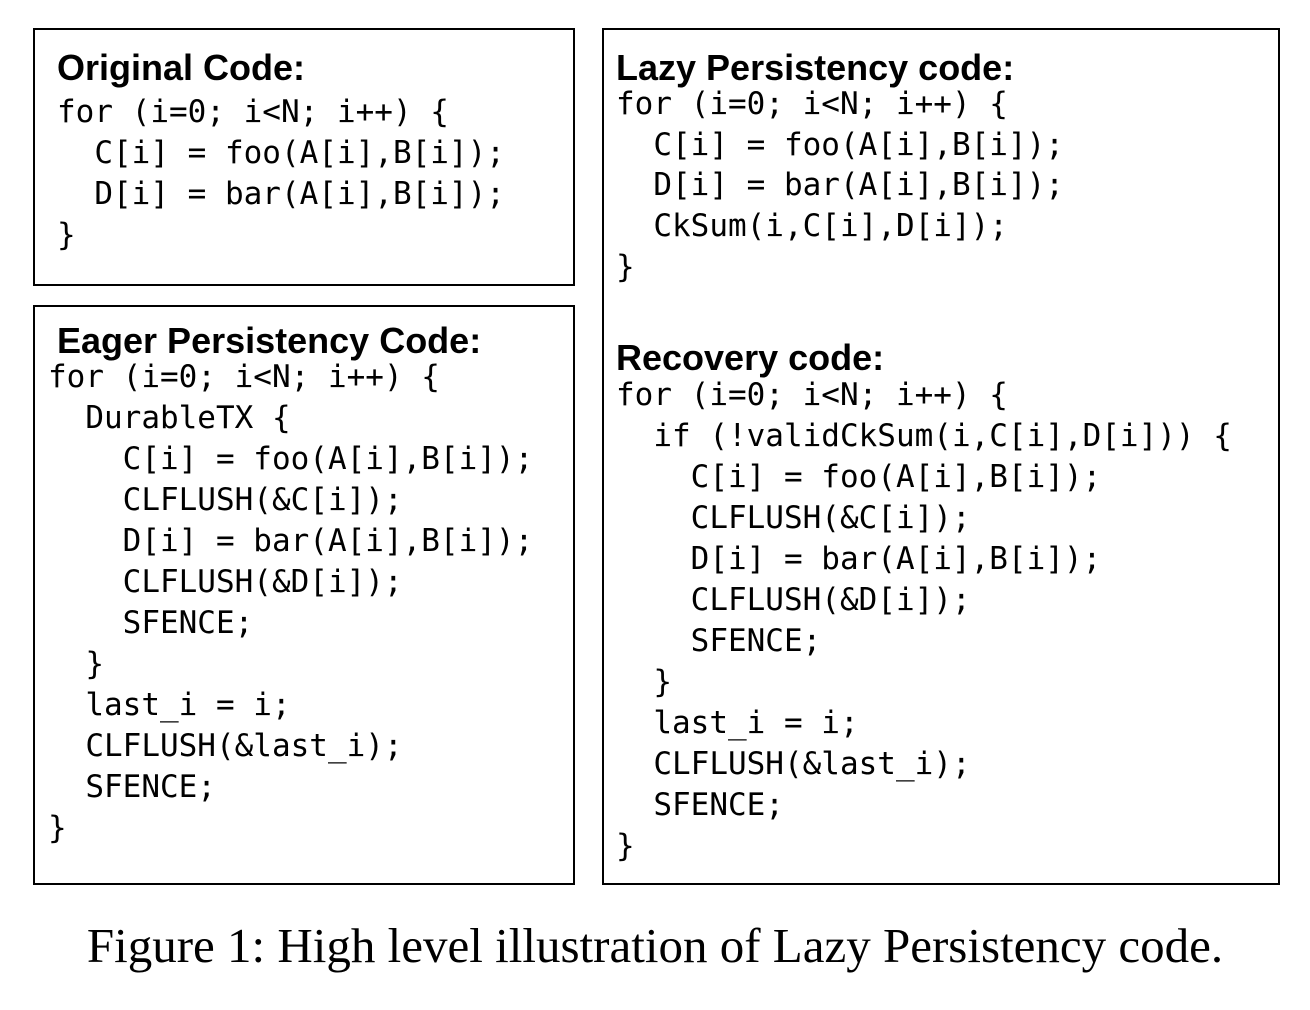  Describe the element at coordinates (812, 226) in the screenshot. I see `code-line: CkSum(i,C[i],D[i]);` at that location.